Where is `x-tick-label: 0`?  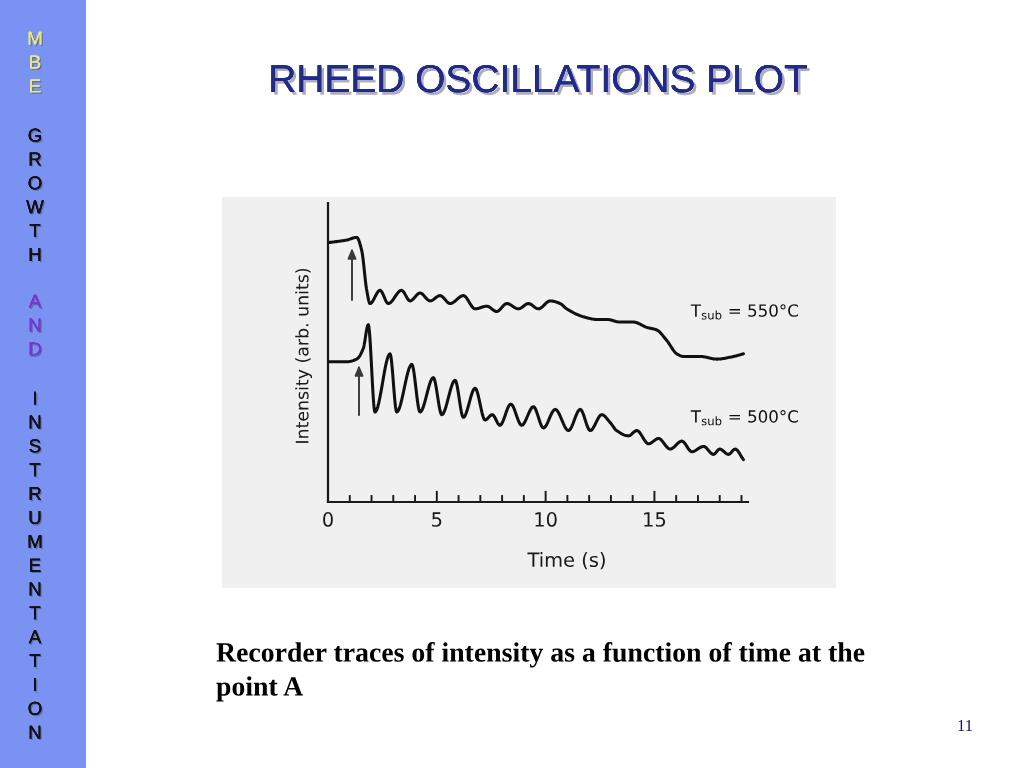
x-tick-label: 0 is located at coordinates (328, 519).